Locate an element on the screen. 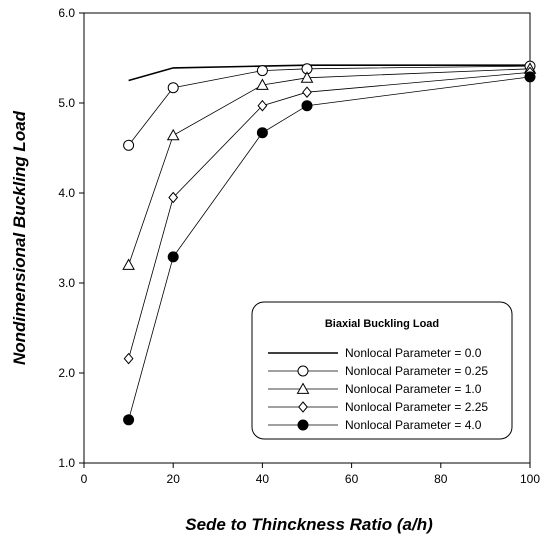  y-tick-label: 1.0 is located at coordinates (66, 463).